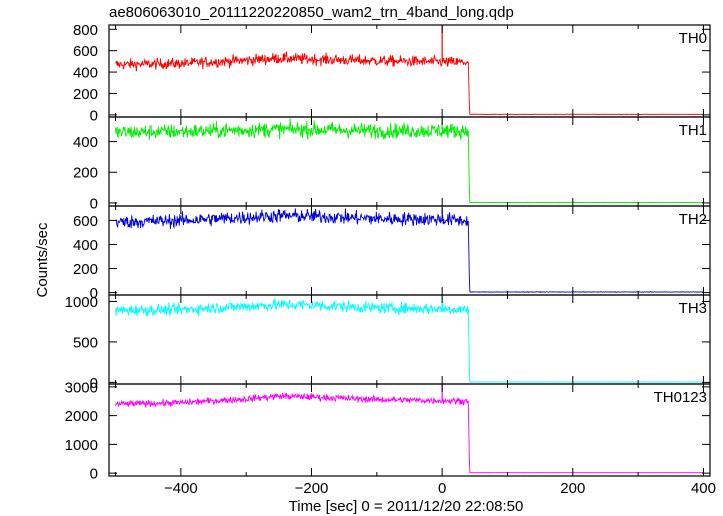  Describe the element at coordinates (409, 340) in the screenshot. I see `series-line-th3` at that location.